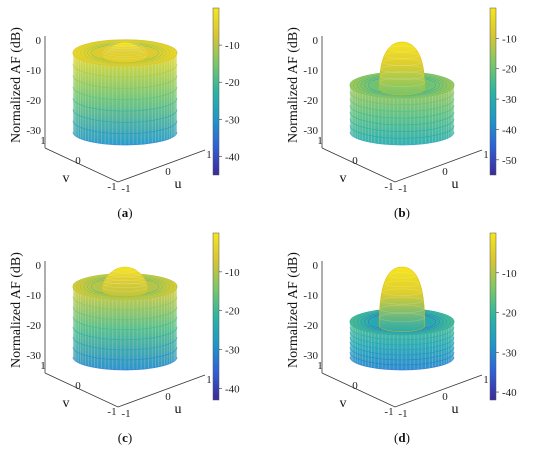  I want to click on panel-label: (a), so click(124, 212).